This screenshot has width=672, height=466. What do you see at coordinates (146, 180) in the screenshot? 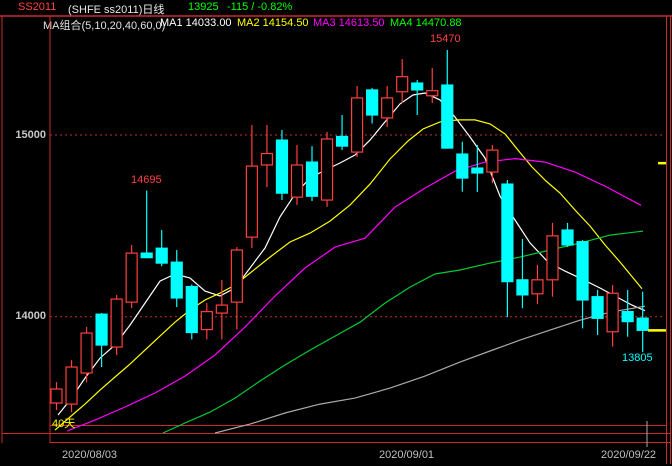
I see `price-annotation: 14695` at bounding box center [146, 180].